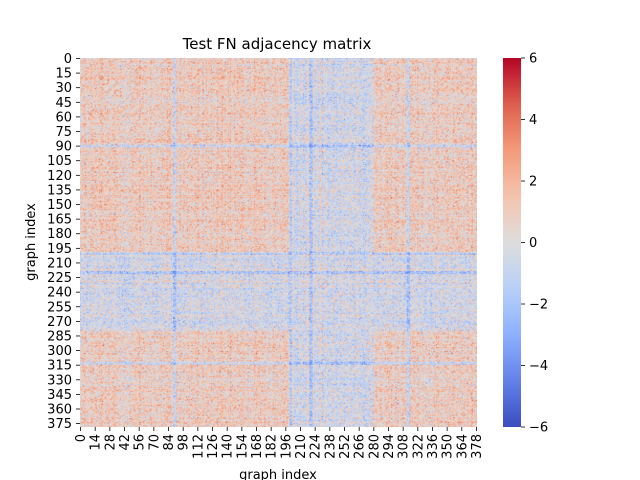 This screenshot has height=480, width=640. I want to click on y-tick-label: 330, so click(59, 380).